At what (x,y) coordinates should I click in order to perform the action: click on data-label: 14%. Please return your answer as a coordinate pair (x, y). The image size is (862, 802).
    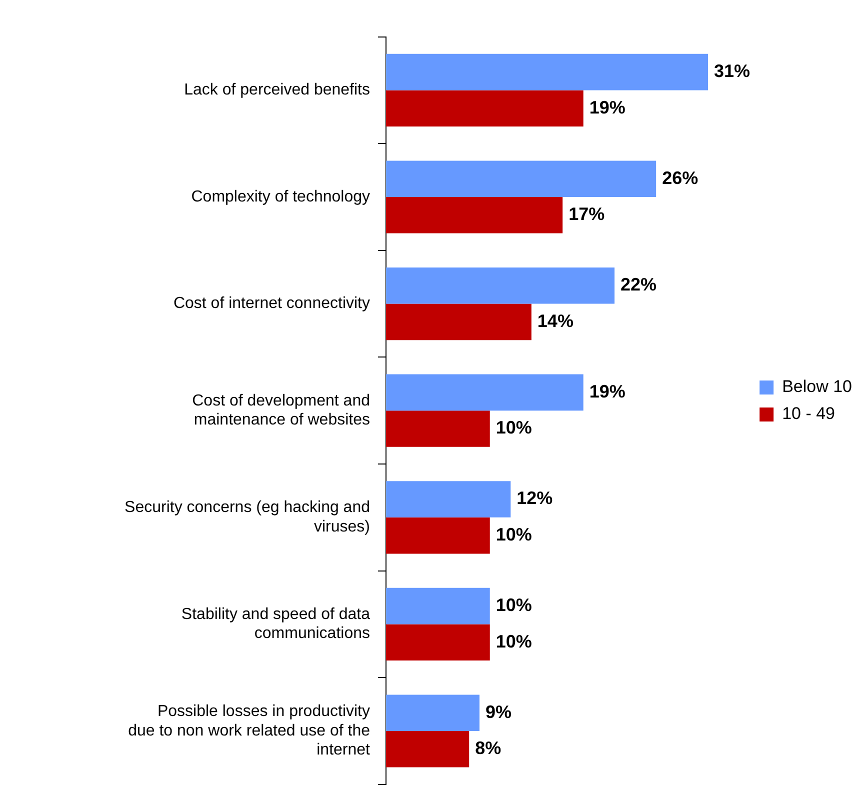
    Looking at the image, I should click on (555, 320).